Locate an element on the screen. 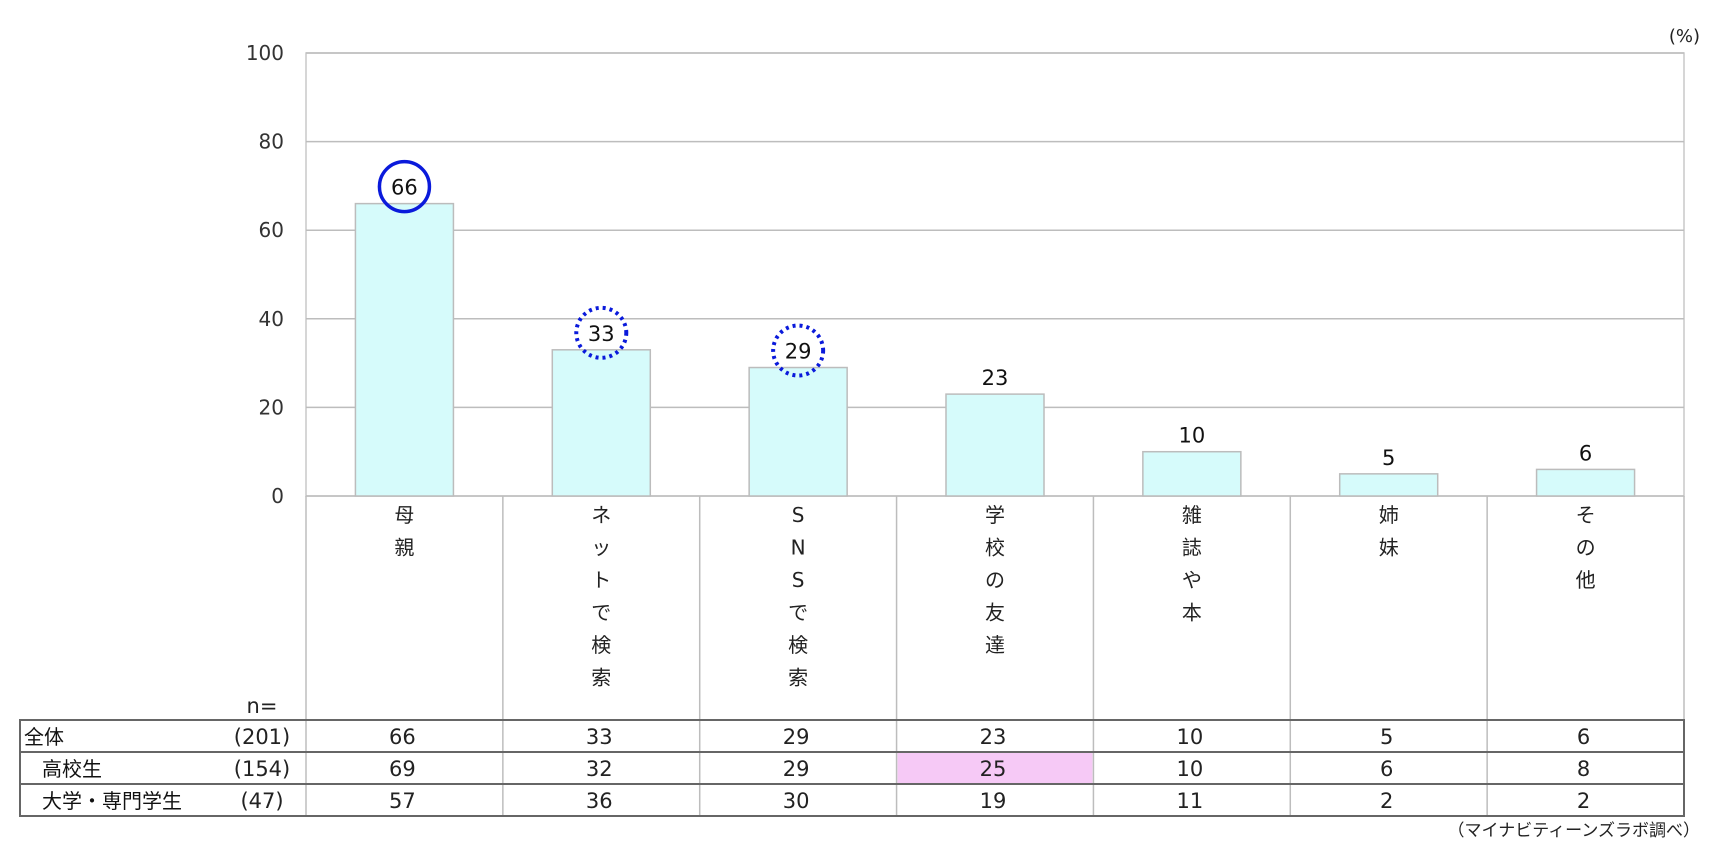  category-label: 母親 is located at coordinates (404, 531).